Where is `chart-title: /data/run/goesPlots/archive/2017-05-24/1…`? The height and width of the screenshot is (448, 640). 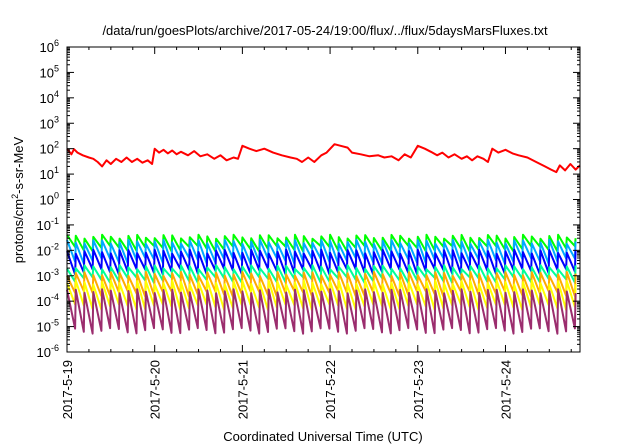
chart-title: /data/run/goesPlots/archive/2017-05-24/1… is located at coordinates (325, 30).